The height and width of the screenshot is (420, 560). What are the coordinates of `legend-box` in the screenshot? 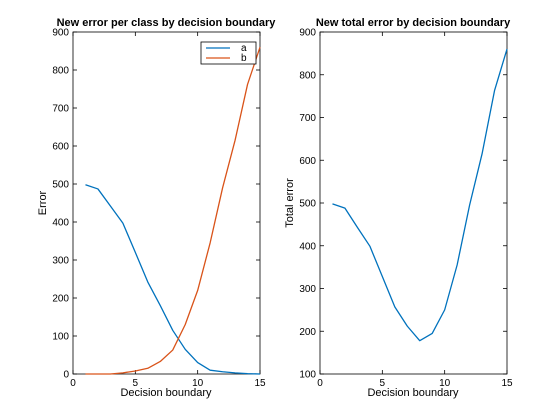 It's located at (228, 53).